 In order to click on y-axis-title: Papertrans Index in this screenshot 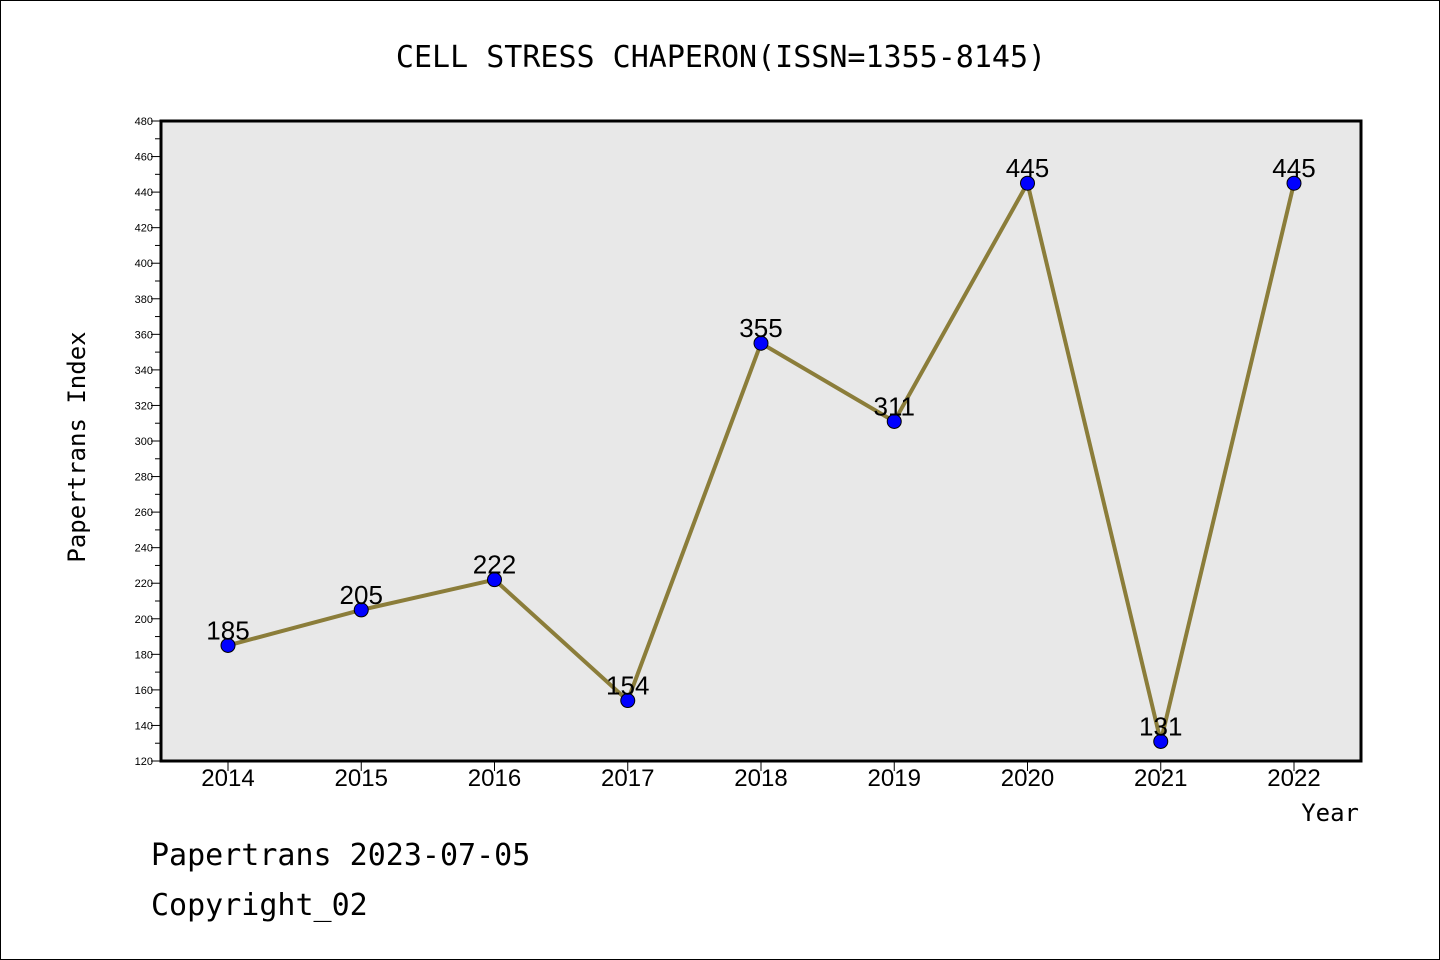, I will do `click(77, 446)`.